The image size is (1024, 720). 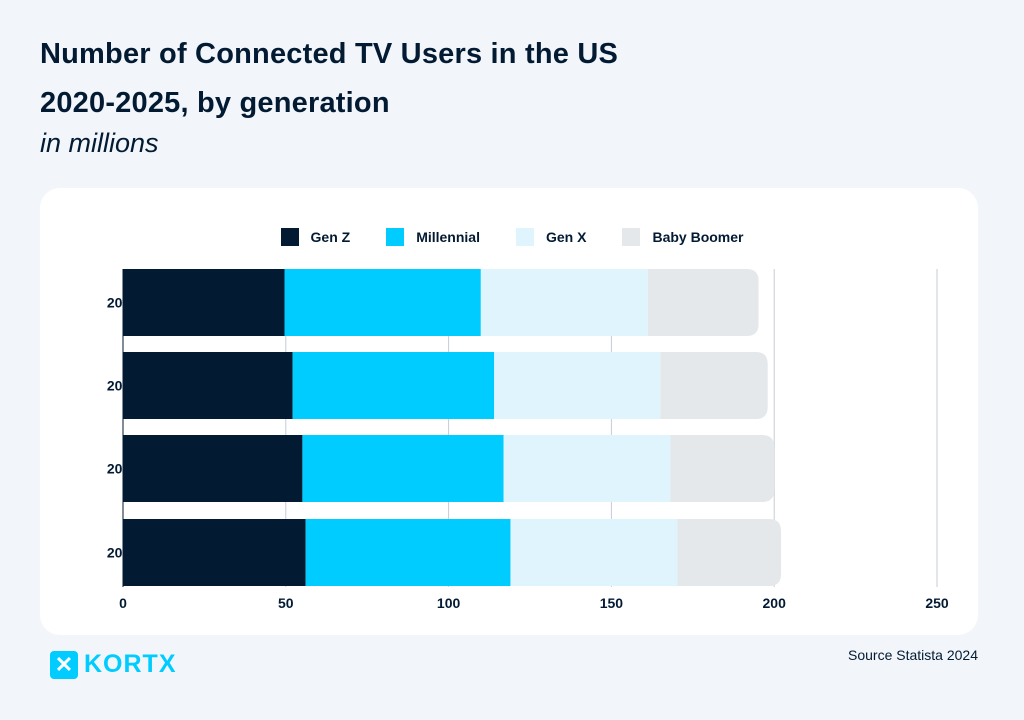 I want to click on x-tick-label: 50, so click(x=286, y=603).